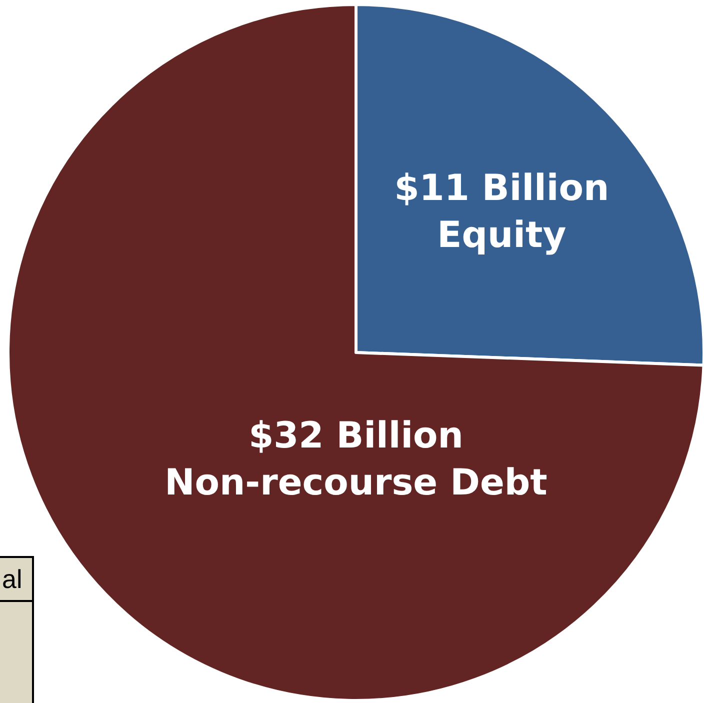 The height and width of the screenshot is (703, 704). What do you see at coordinates (356, 436) in the screenshot?
I see `data-label: $32 Billion` at bounding box center [356, 436].